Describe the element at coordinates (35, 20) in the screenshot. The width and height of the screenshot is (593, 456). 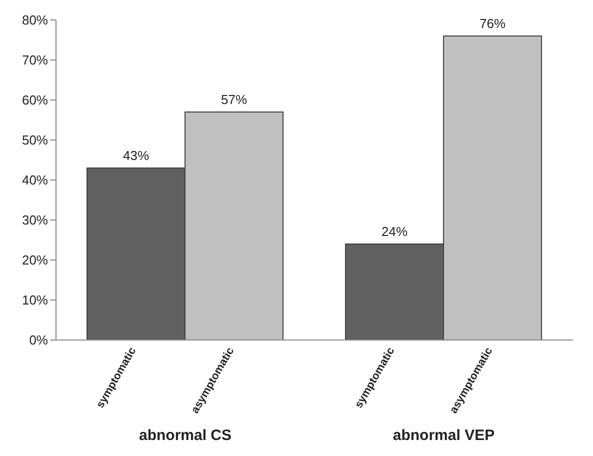
I see `y-tick-label: 80%` at that location.